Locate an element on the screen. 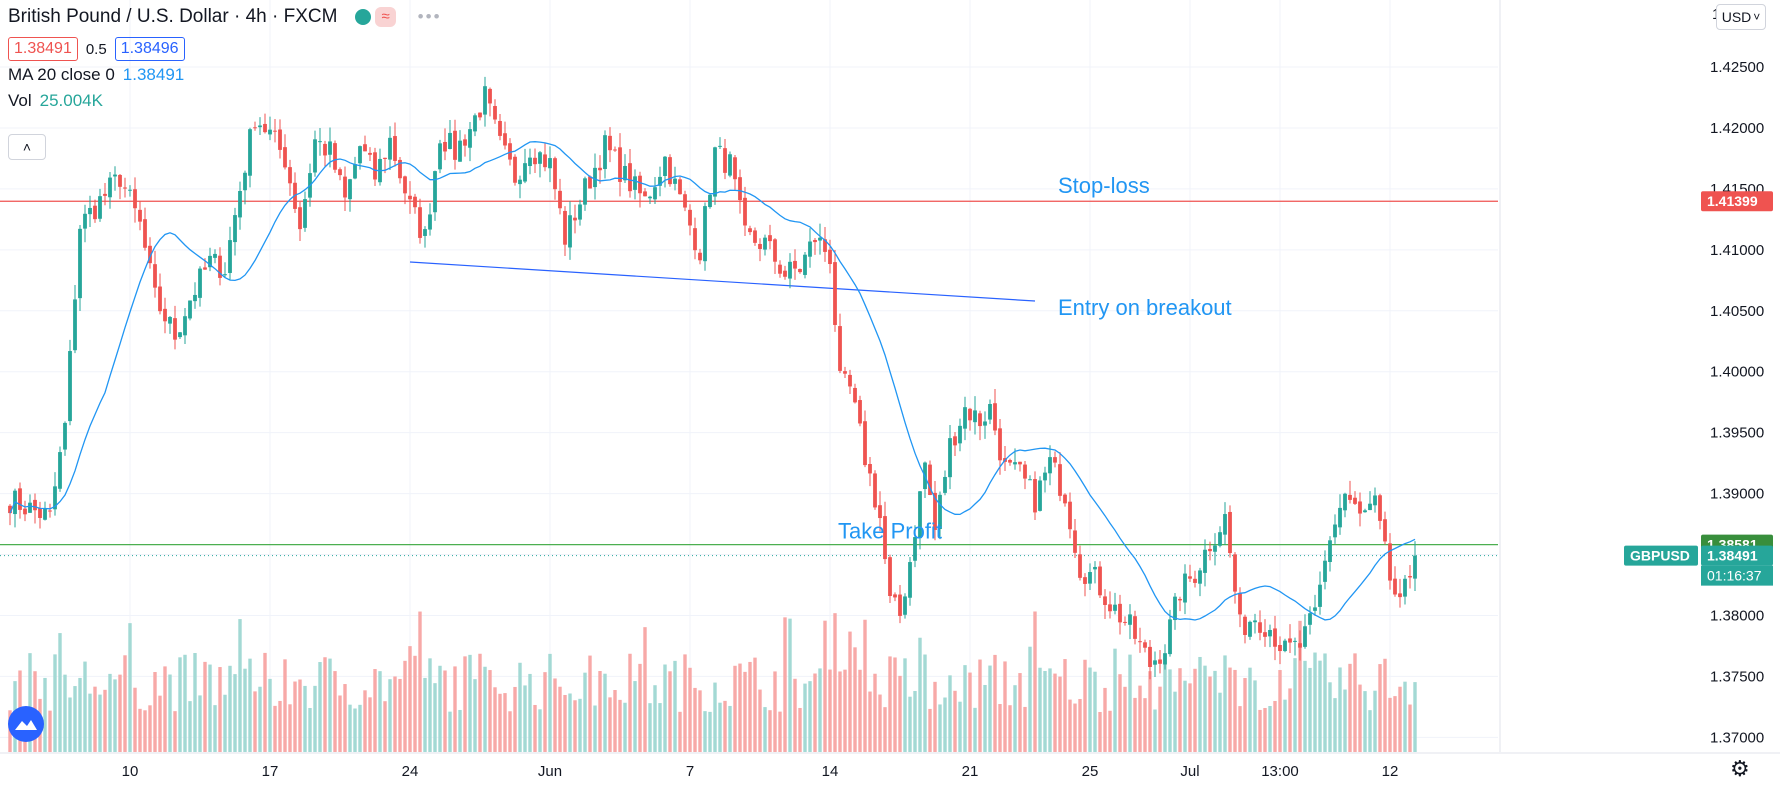 Image resolution: width=1780 pixels, height=790 pixels. volume-legend-row: Vol 25.004K is located at coordinates (225, 101).